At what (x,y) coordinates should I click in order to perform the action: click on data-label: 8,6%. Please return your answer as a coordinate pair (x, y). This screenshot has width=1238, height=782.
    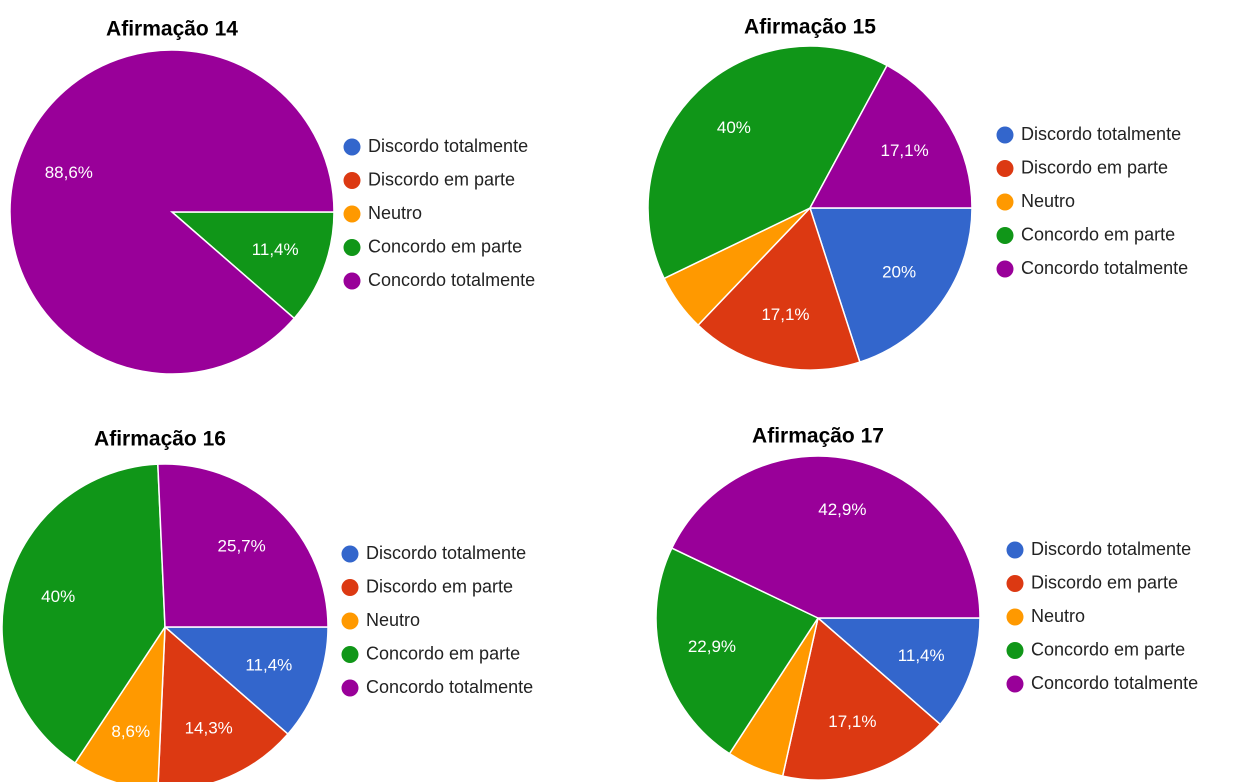
    Looking at the image, I should click on (130, 731).